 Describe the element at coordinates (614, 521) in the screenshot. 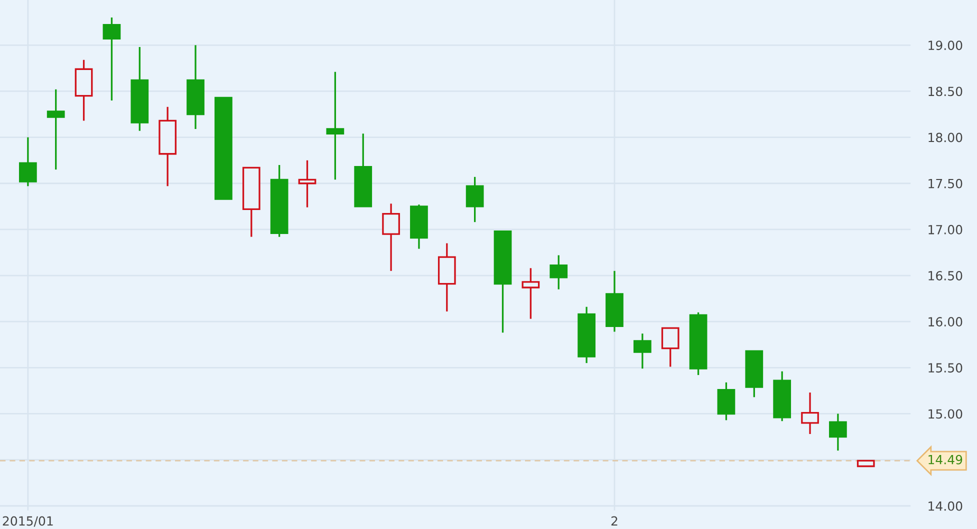

I see `x-tick-label: 2` at that location.